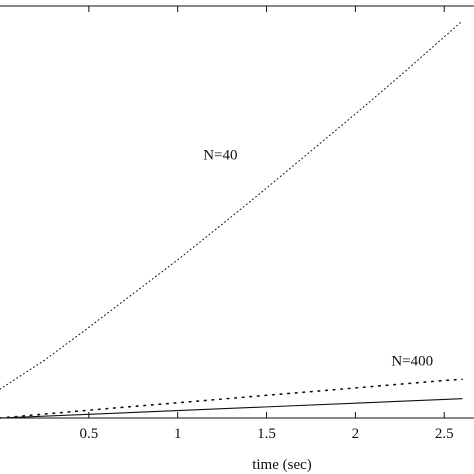 The image size is (474, 474). What do you see at coordinates (444, 434) in the screenshot?
I see `x-tick-label: 2.5` at bounding box center [444, 434].